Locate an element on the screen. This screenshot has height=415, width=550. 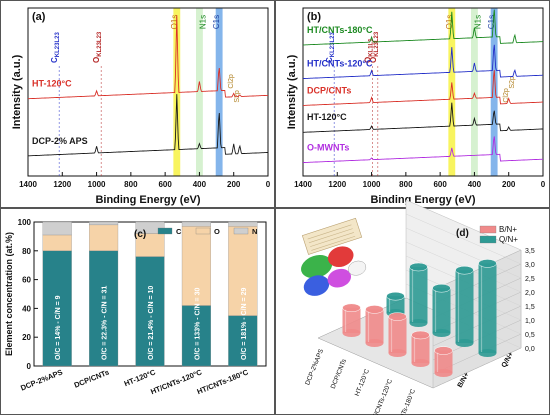
inset-blob-magenta is located at coordinates (339, 278).